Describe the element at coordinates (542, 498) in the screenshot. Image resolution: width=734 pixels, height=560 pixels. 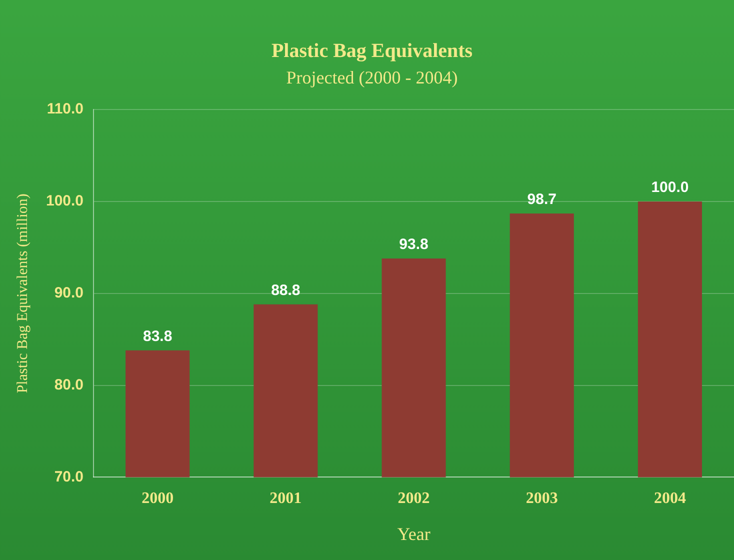
I see `x-tick-label: 2003` at that location.